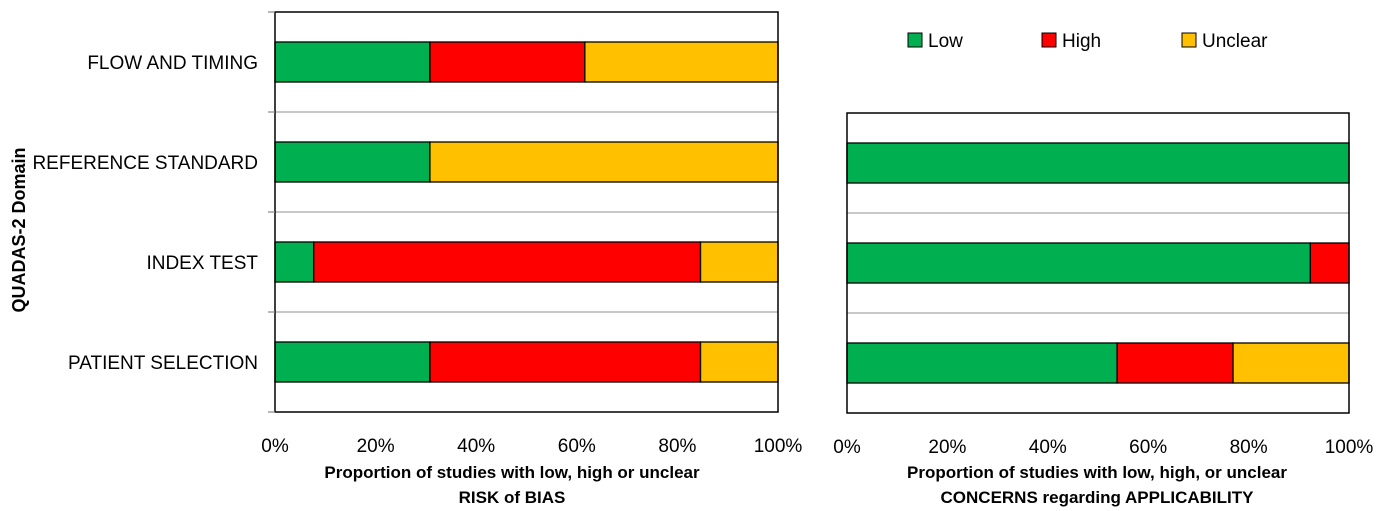  Describe the element at coordinates (19, 229) in the screenshot. I see `y-axis-title: QUADAS-2 Domain` at that location.